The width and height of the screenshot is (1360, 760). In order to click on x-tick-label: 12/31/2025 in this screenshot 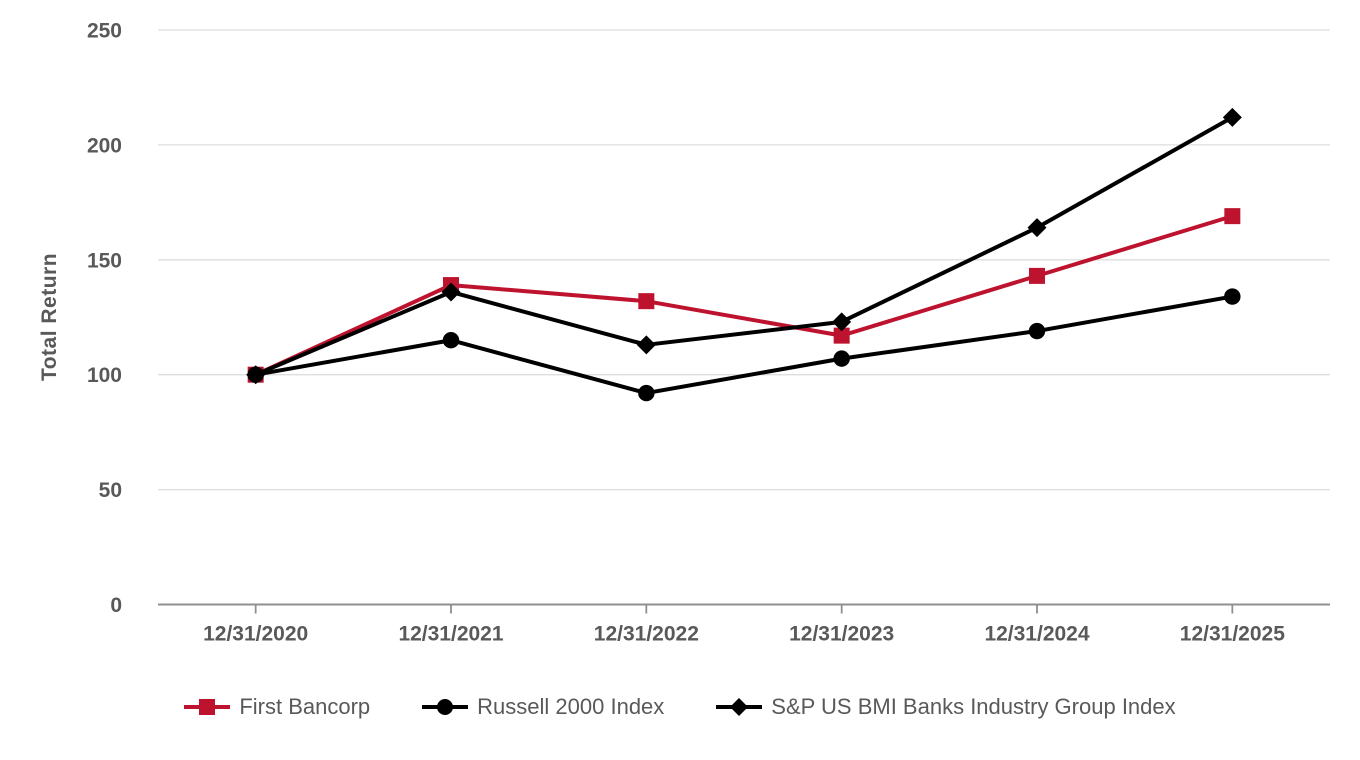, I will do `click(1232, 634)`.